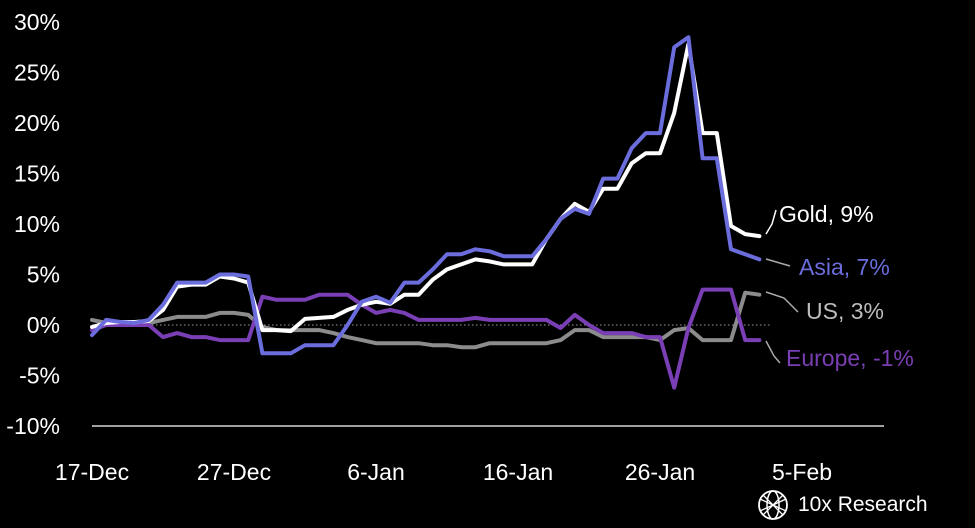 The height and width of the screenshot is (528, 975). What do you see at coordinates (660, 472) in the screenshot?
I see `x-tick-label: 26-Jan` at bounding box center [660, 472].